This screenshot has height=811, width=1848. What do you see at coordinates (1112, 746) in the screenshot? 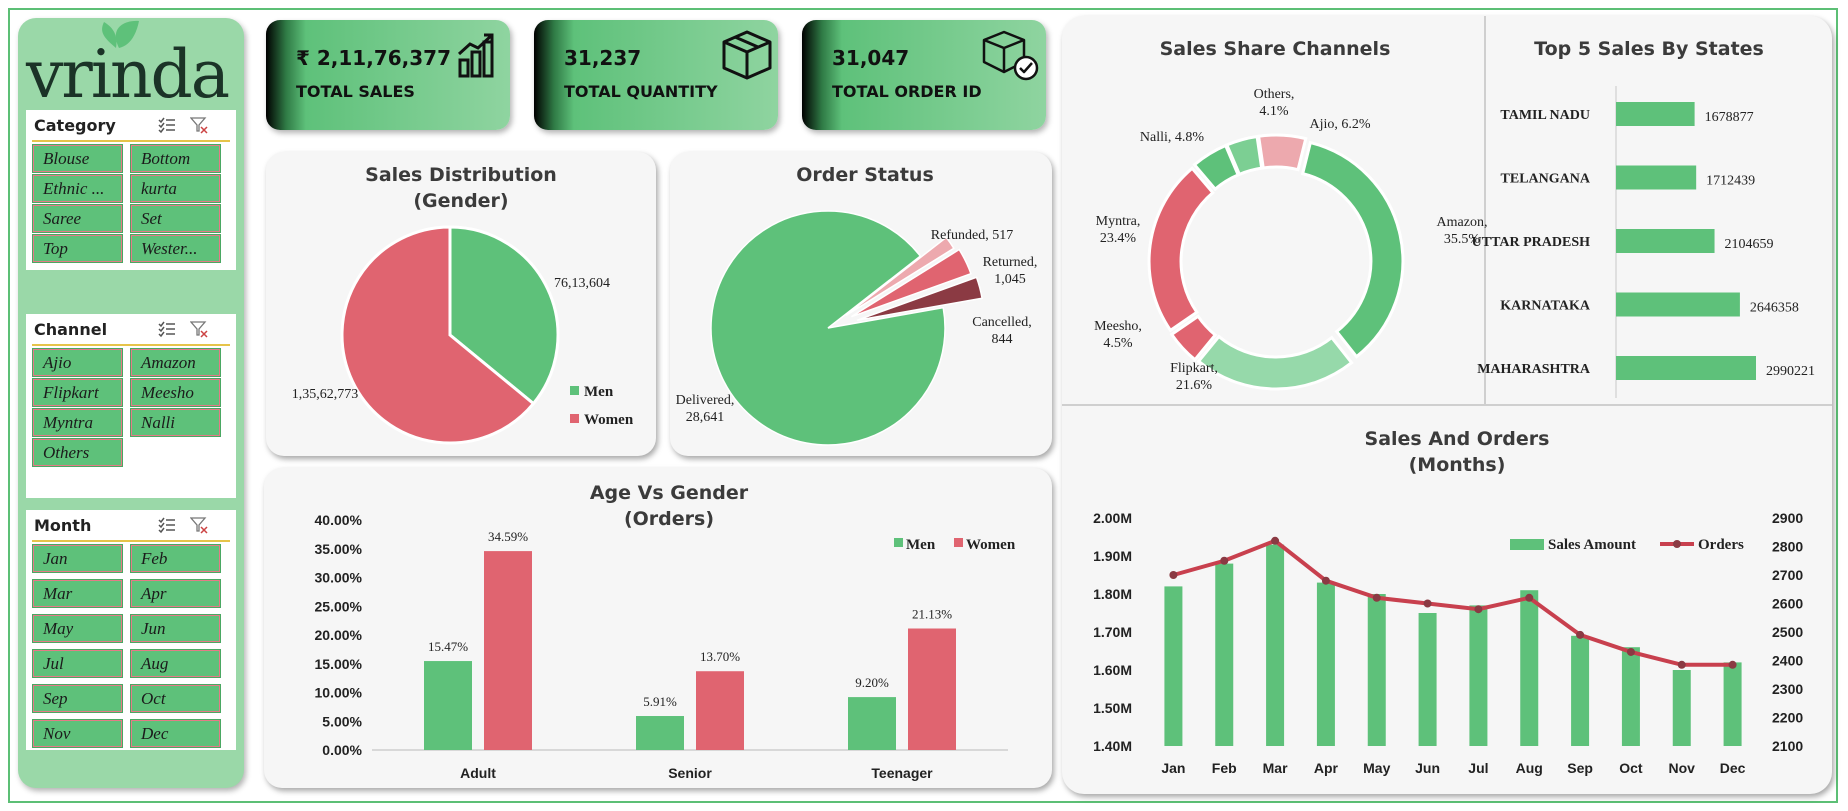
I see `tick-label: 1.40M` at bounding box center [1112, 746].